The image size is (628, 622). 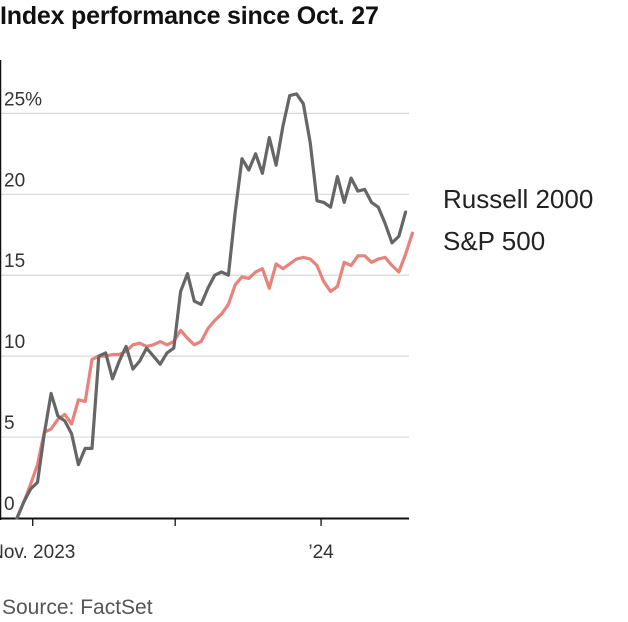 I want to click on source-note: Source: FactSet, so click(x=77, y=607).